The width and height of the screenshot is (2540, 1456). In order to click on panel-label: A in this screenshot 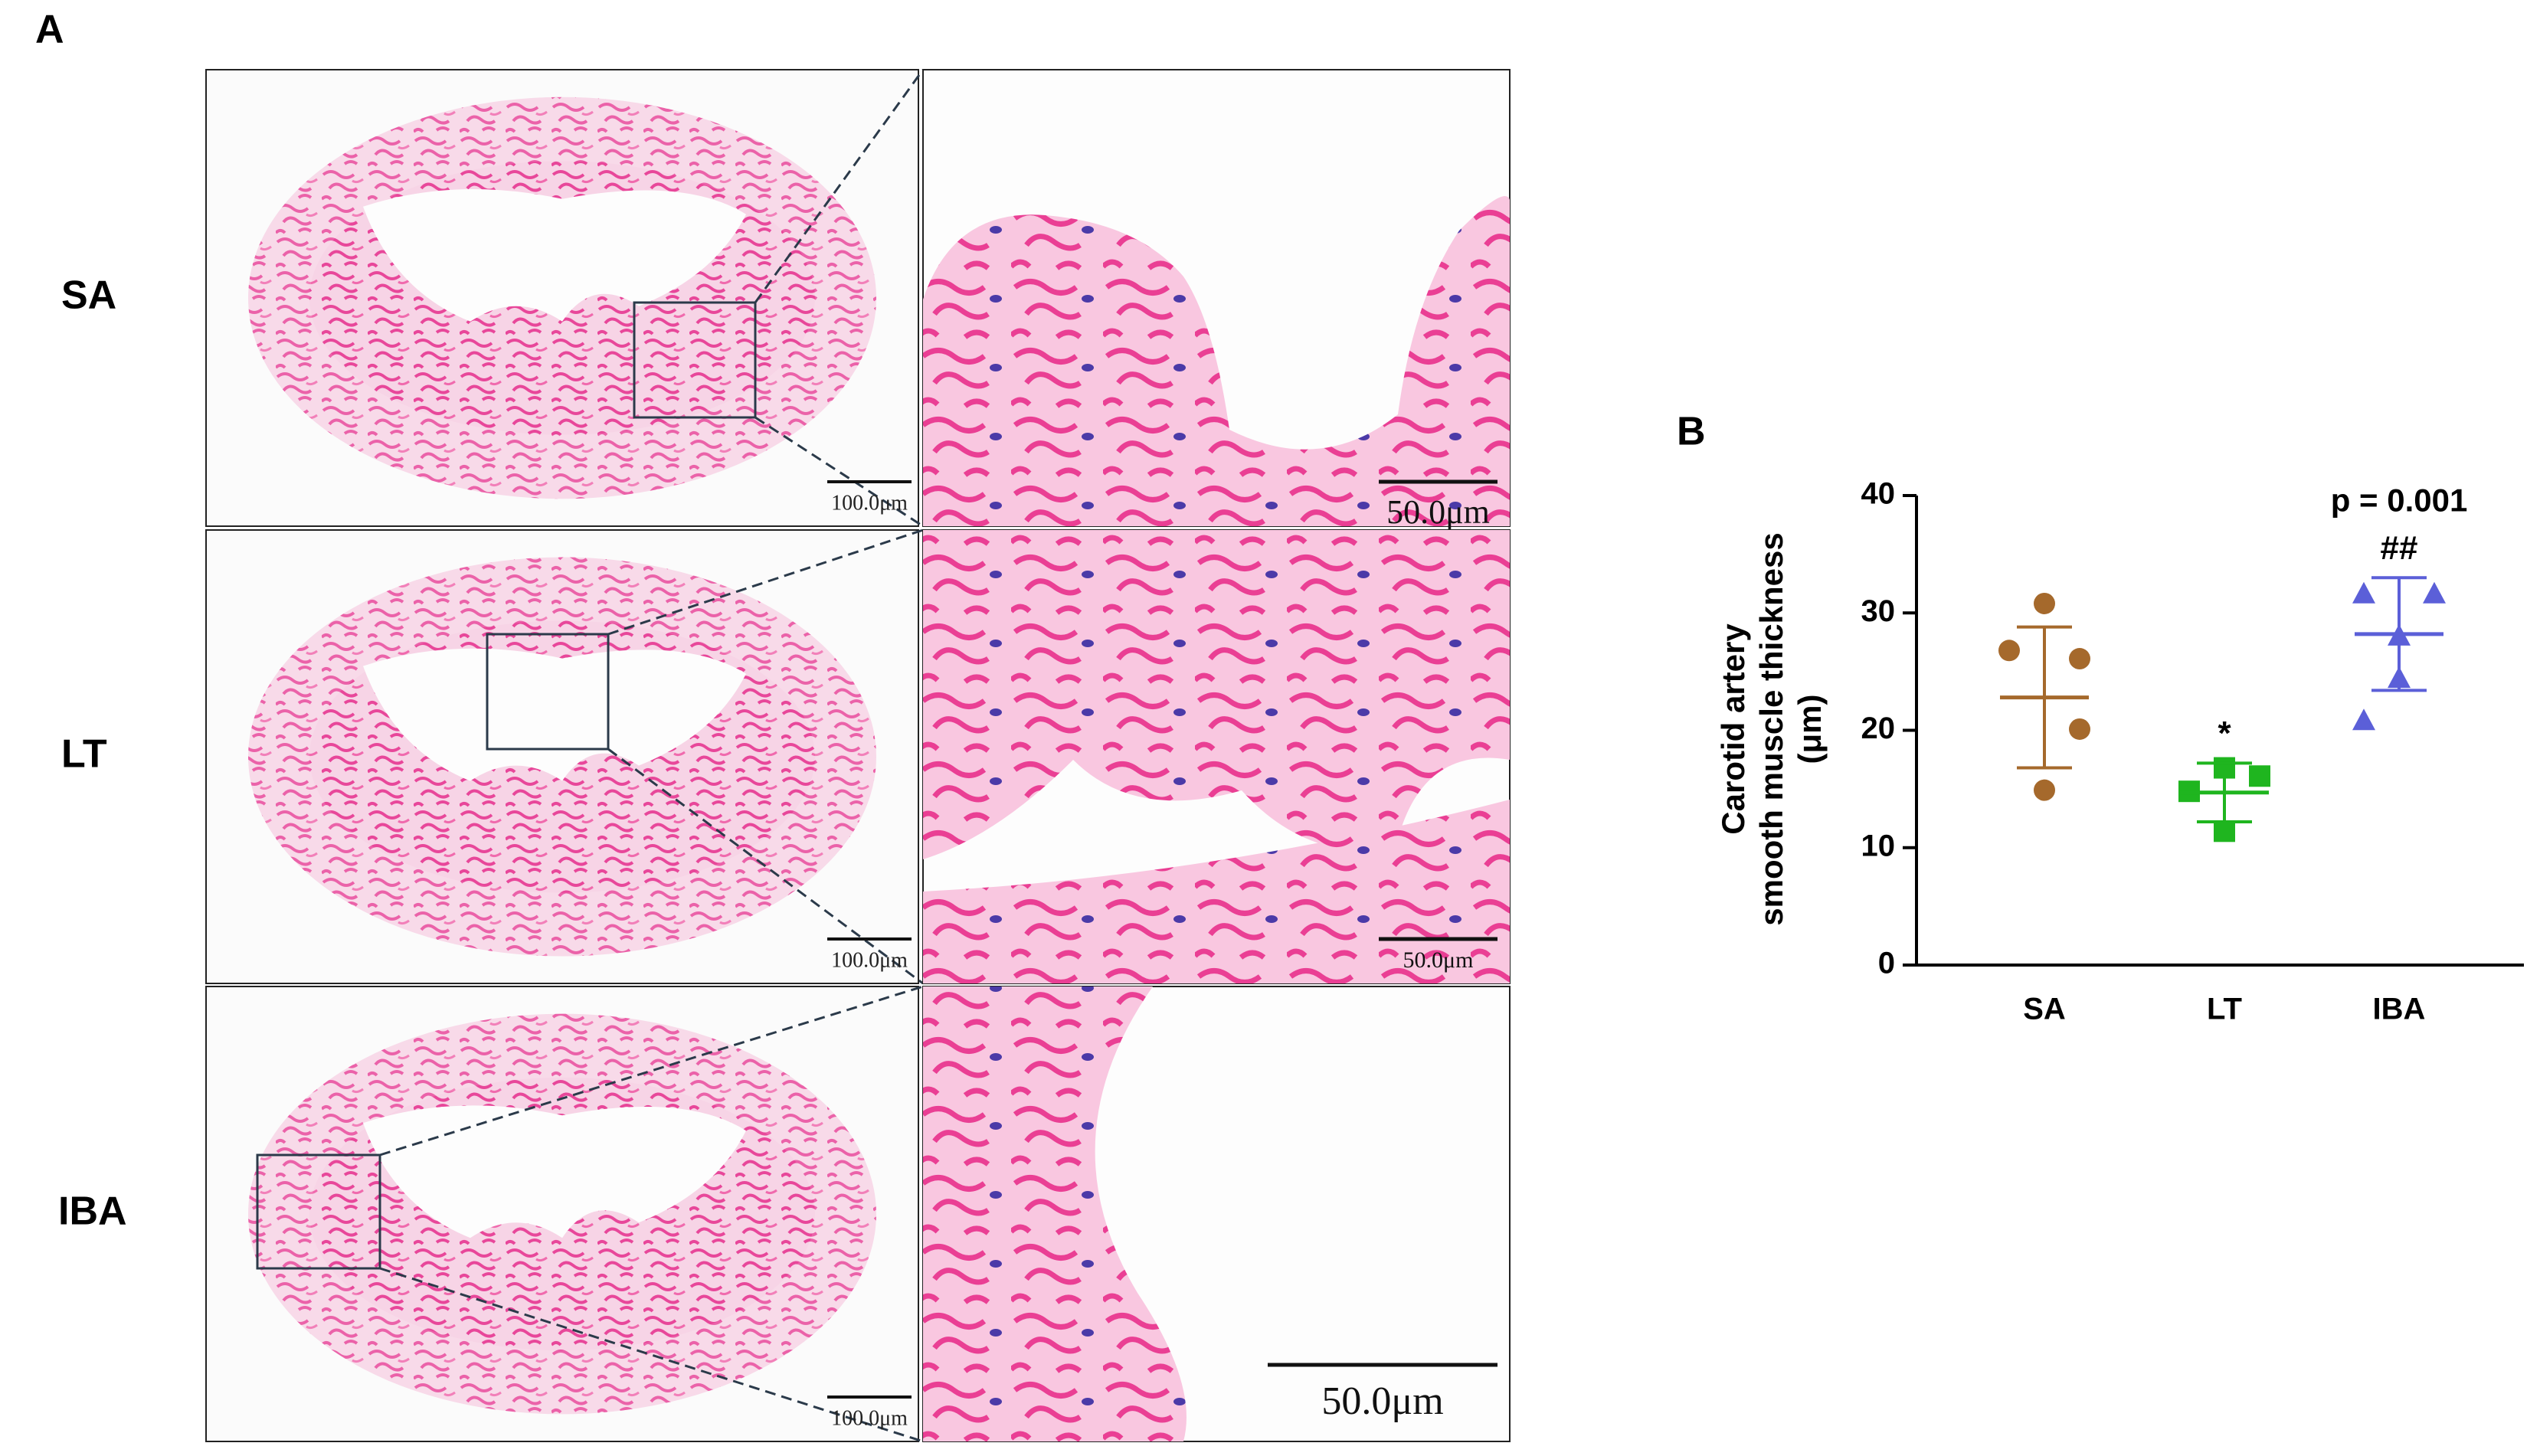, I will do `click(50, 30)`.